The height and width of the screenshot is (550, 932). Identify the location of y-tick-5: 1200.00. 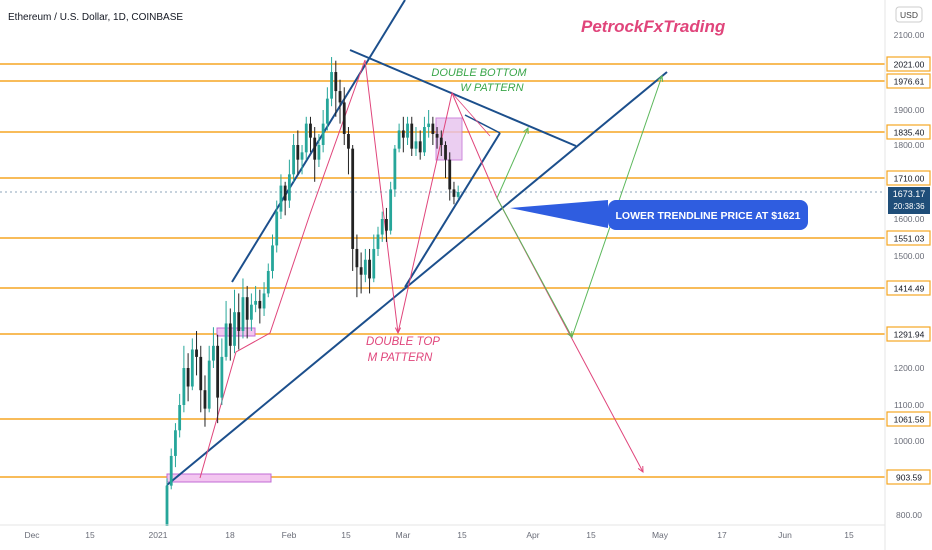
(909, 368).